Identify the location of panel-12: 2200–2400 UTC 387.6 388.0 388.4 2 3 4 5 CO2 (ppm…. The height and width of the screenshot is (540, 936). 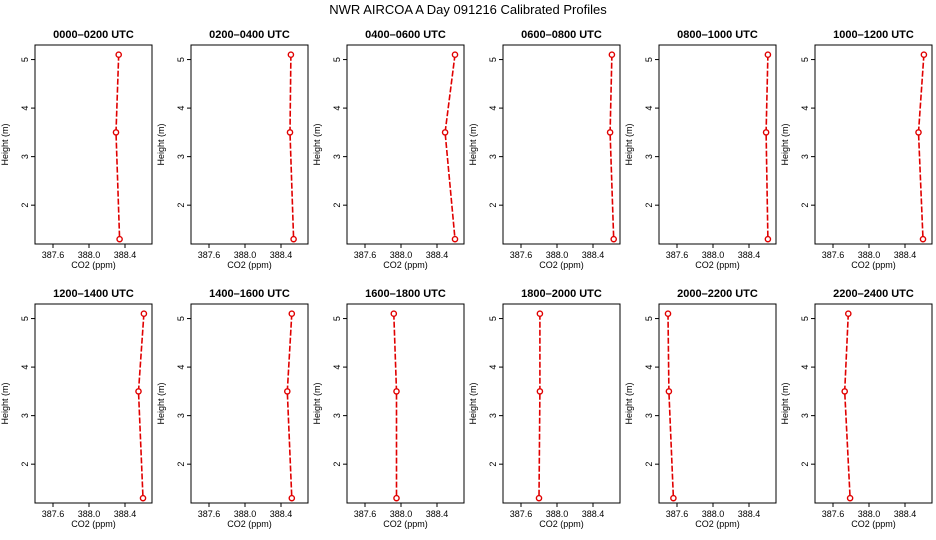
(856, 408).